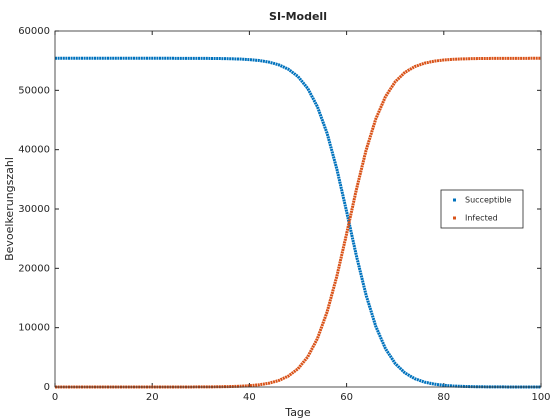  I want to click on x-tick-label: 60, so click(346, 397).